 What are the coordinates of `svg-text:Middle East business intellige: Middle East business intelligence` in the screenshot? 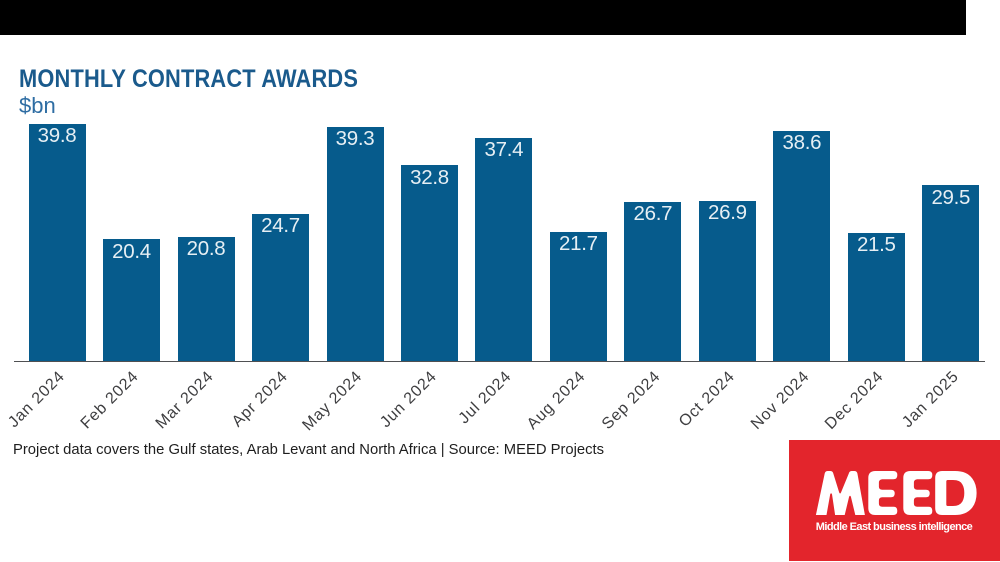 It's located at (894, 527).